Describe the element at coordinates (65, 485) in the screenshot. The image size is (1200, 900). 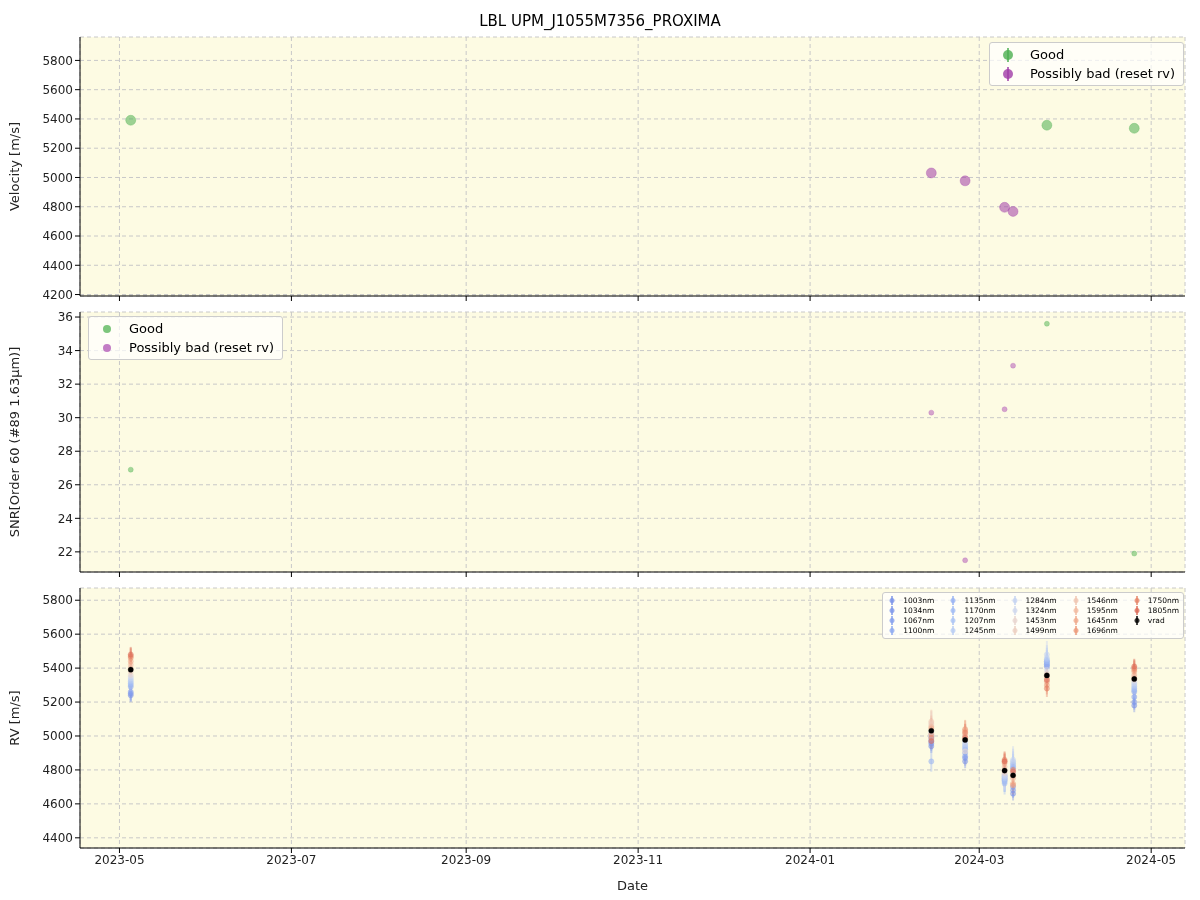
I see `y-tick-label: 26` at that location.